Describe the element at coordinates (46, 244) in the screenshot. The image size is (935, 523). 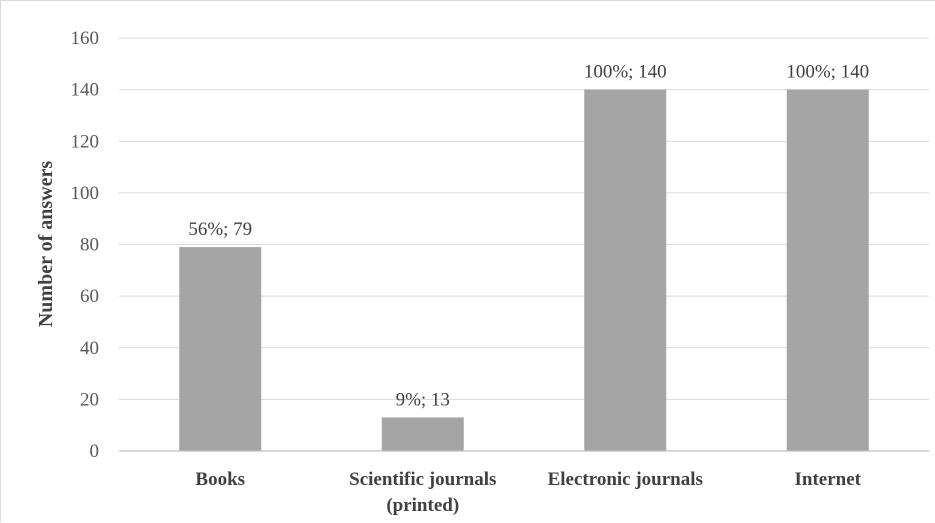
I see `y-axis-title: Number of answers` at that location.